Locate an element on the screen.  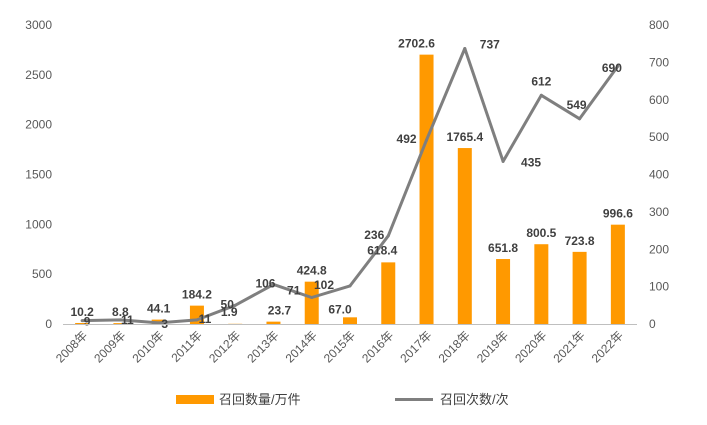
bar-data-label: 1765.4 is located at coordinates (464, 137).